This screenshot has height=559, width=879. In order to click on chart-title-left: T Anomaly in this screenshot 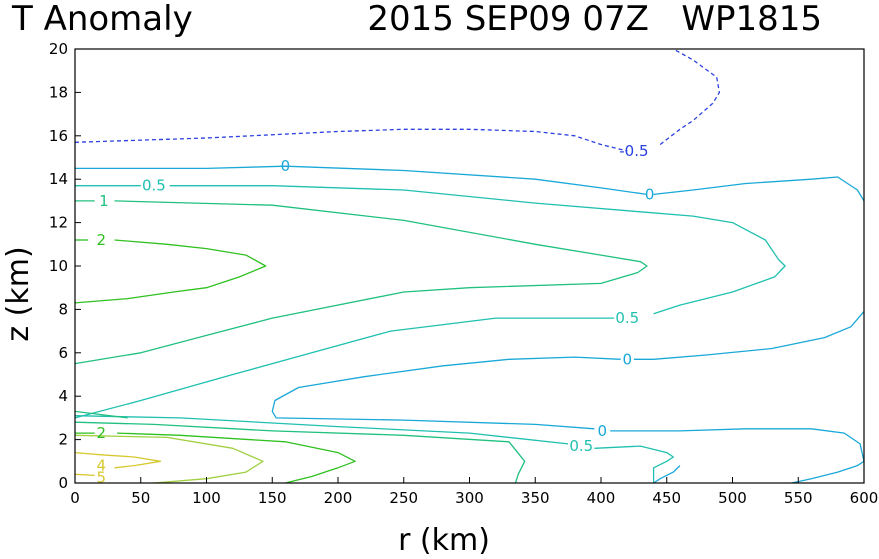, I will do `click(102, 19)`.